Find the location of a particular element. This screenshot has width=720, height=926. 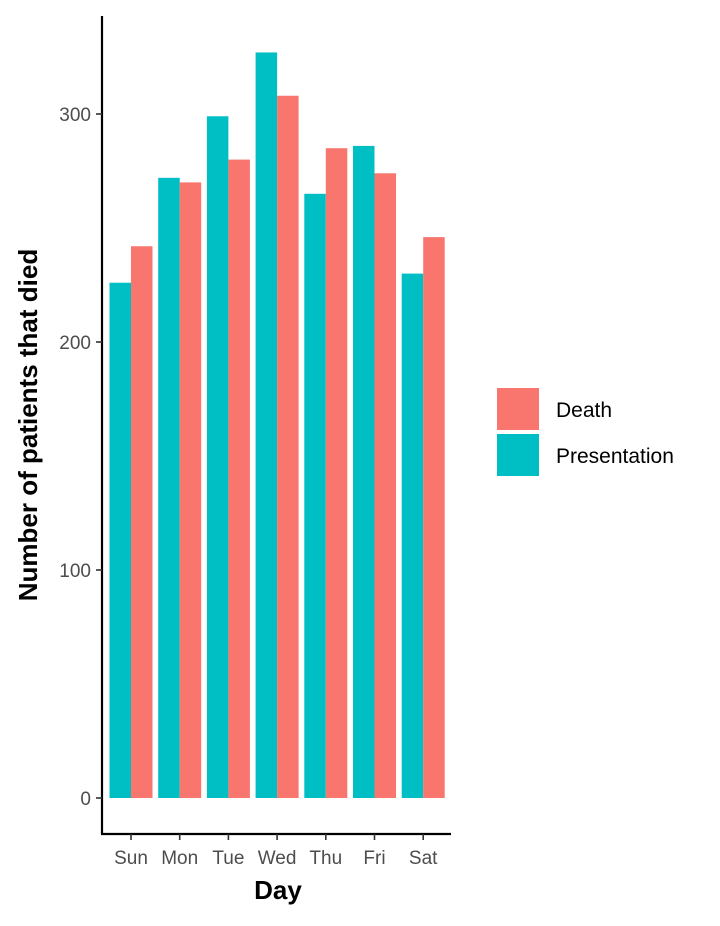

bar-presentation-tue is located at coordinates (217, 457).